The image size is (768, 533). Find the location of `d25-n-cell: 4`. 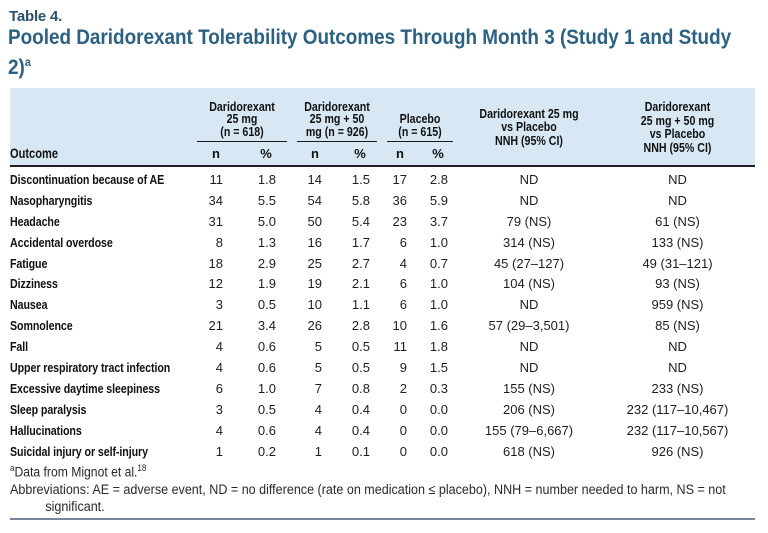

d25-n-cell: 4 is located at coordinates (219, 430).